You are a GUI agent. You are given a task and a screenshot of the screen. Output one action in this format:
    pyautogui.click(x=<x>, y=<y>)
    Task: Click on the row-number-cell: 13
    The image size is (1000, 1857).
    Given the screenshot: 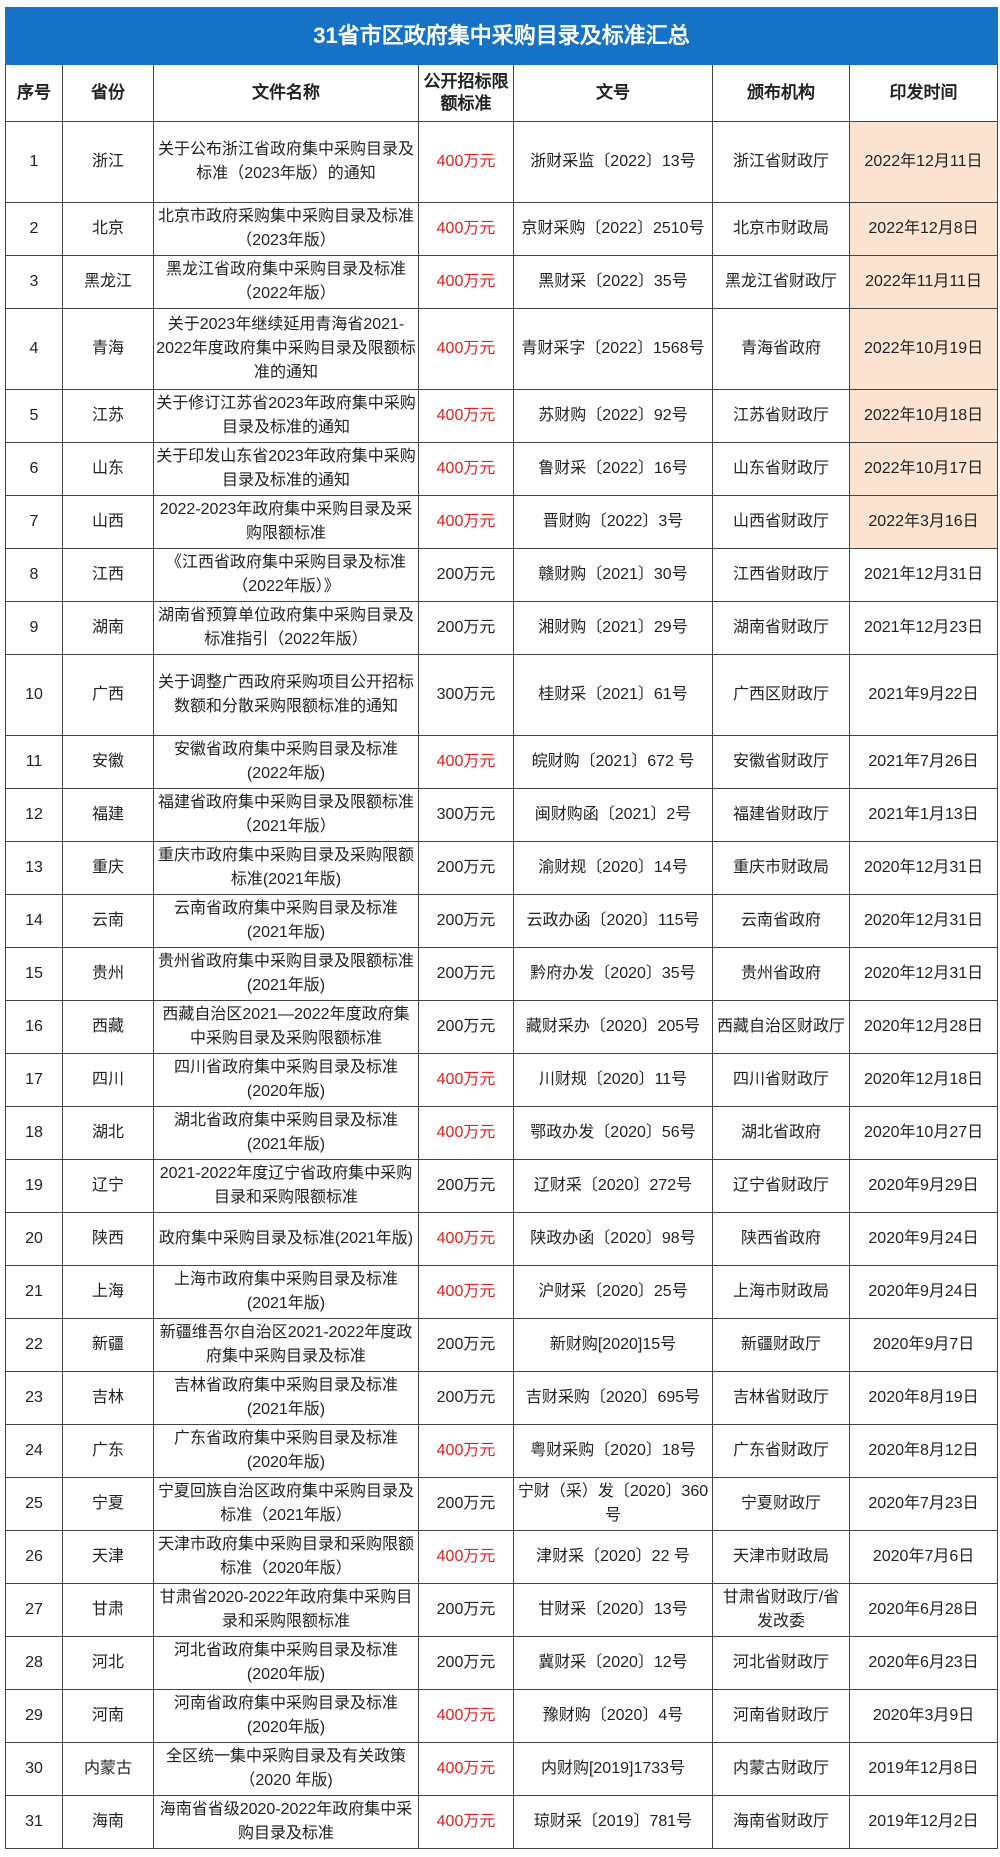 What is the action you would take?
    pyautogui.click(x=34, y=868)
    